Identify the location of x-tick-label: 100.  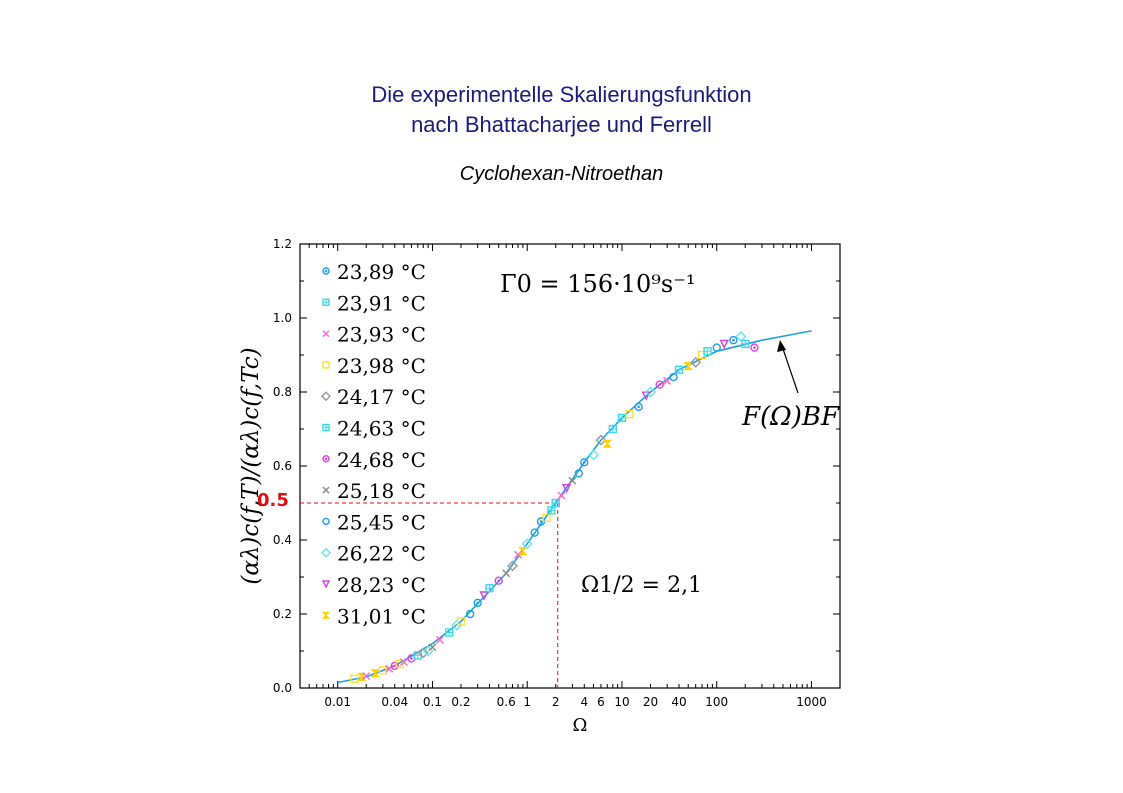
(716, 702).